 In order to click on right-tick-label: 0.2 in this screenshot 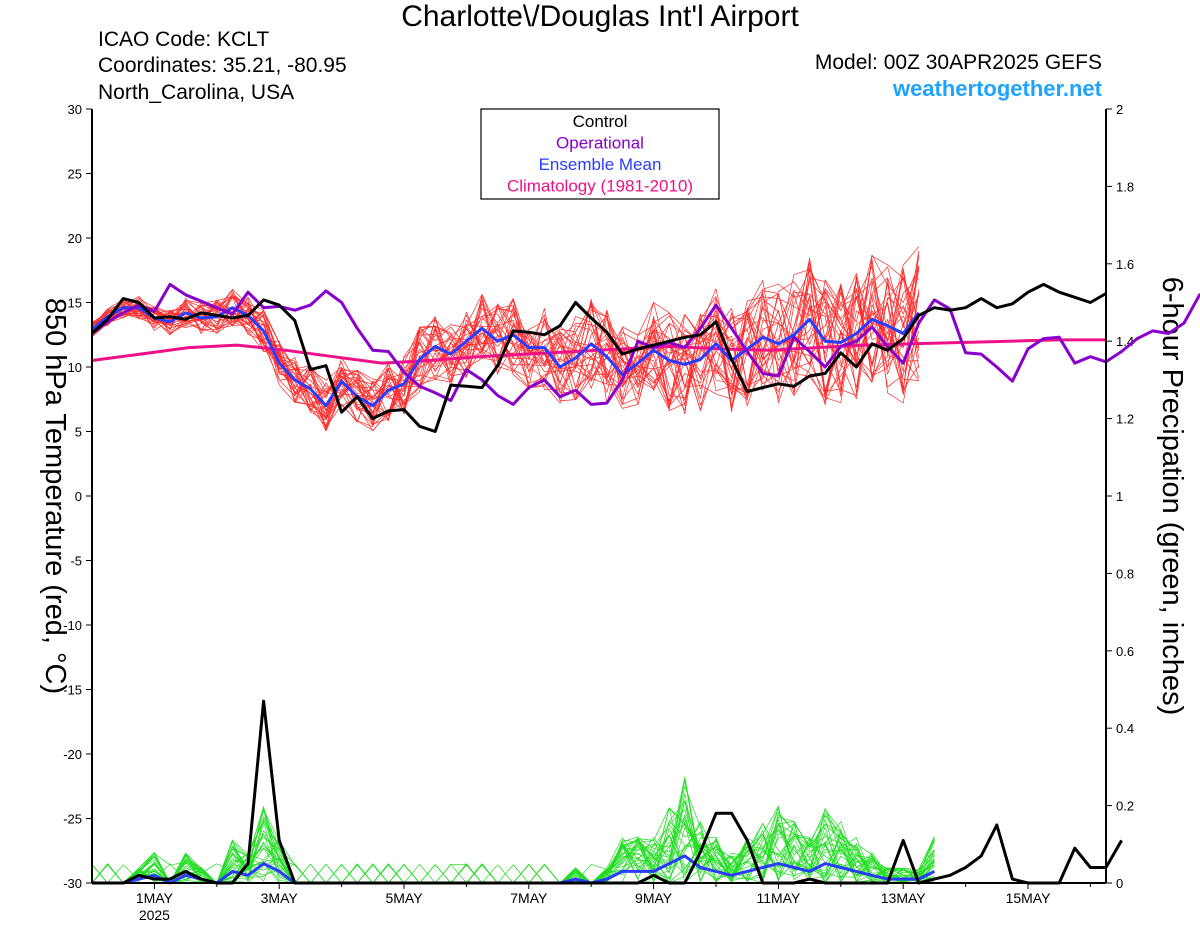, I will do `click(1125, 806)`.